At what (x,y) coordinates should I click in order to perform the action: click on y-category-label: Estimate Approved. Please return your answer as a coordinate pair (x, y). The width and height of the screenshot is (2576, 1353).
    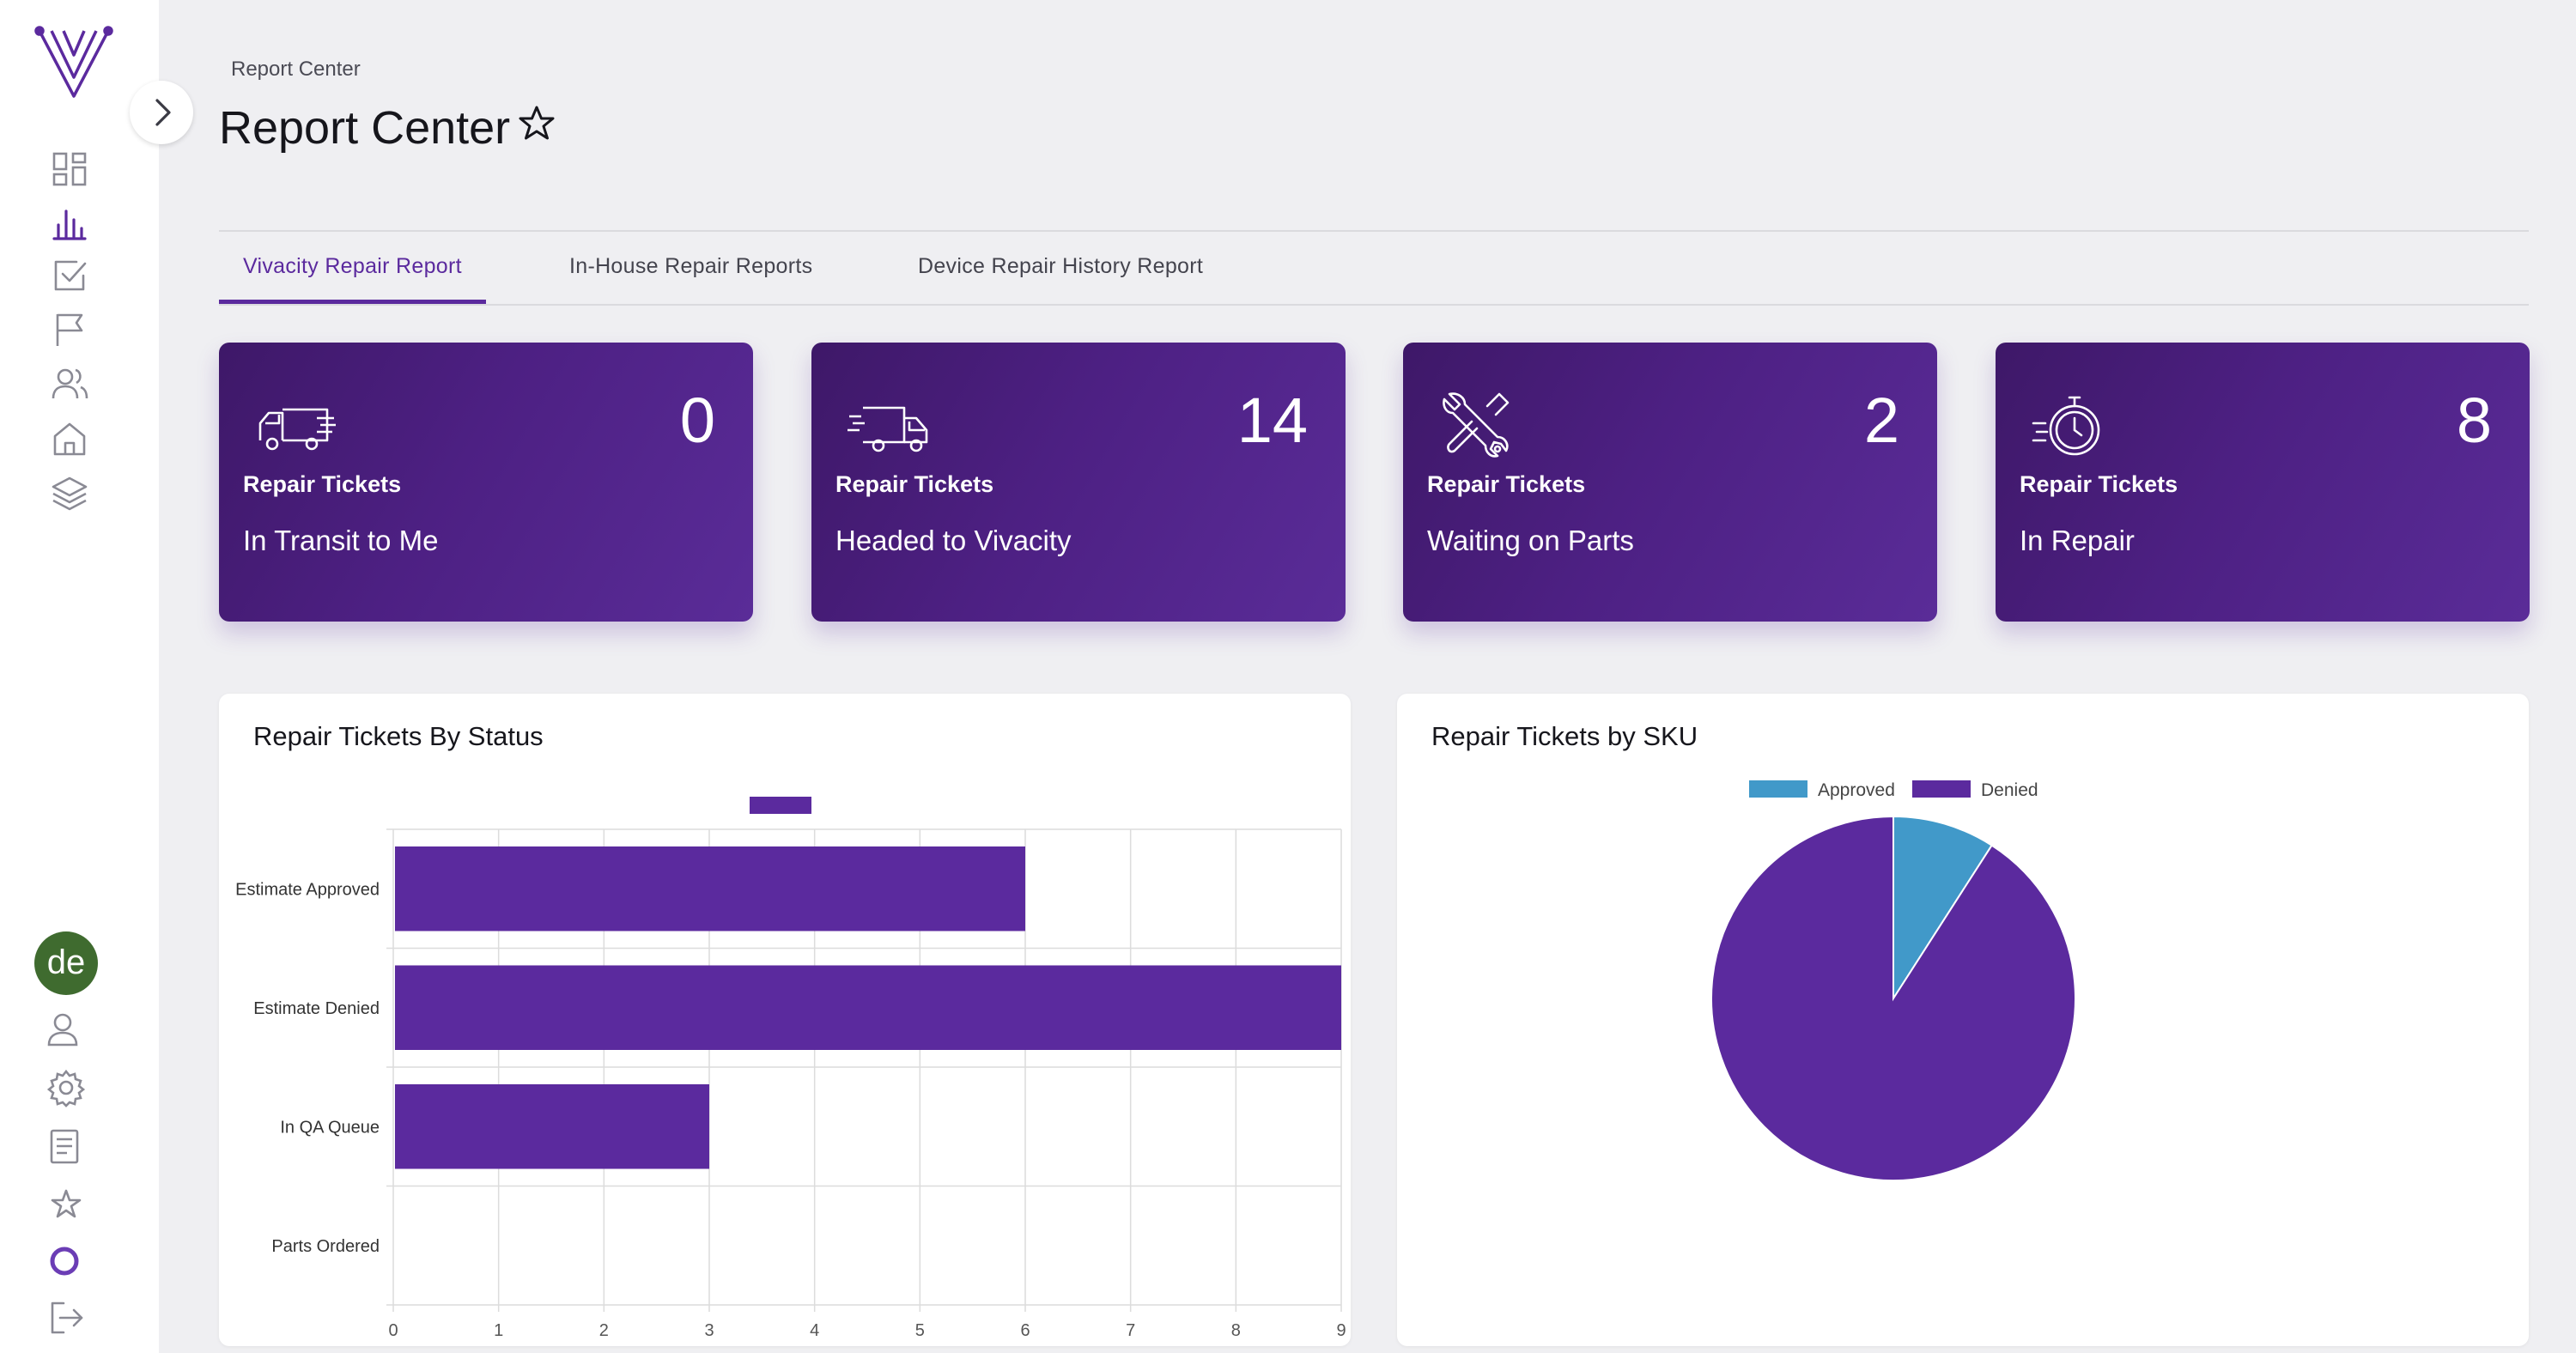
    Looking at the image, I should click on (307, 889).